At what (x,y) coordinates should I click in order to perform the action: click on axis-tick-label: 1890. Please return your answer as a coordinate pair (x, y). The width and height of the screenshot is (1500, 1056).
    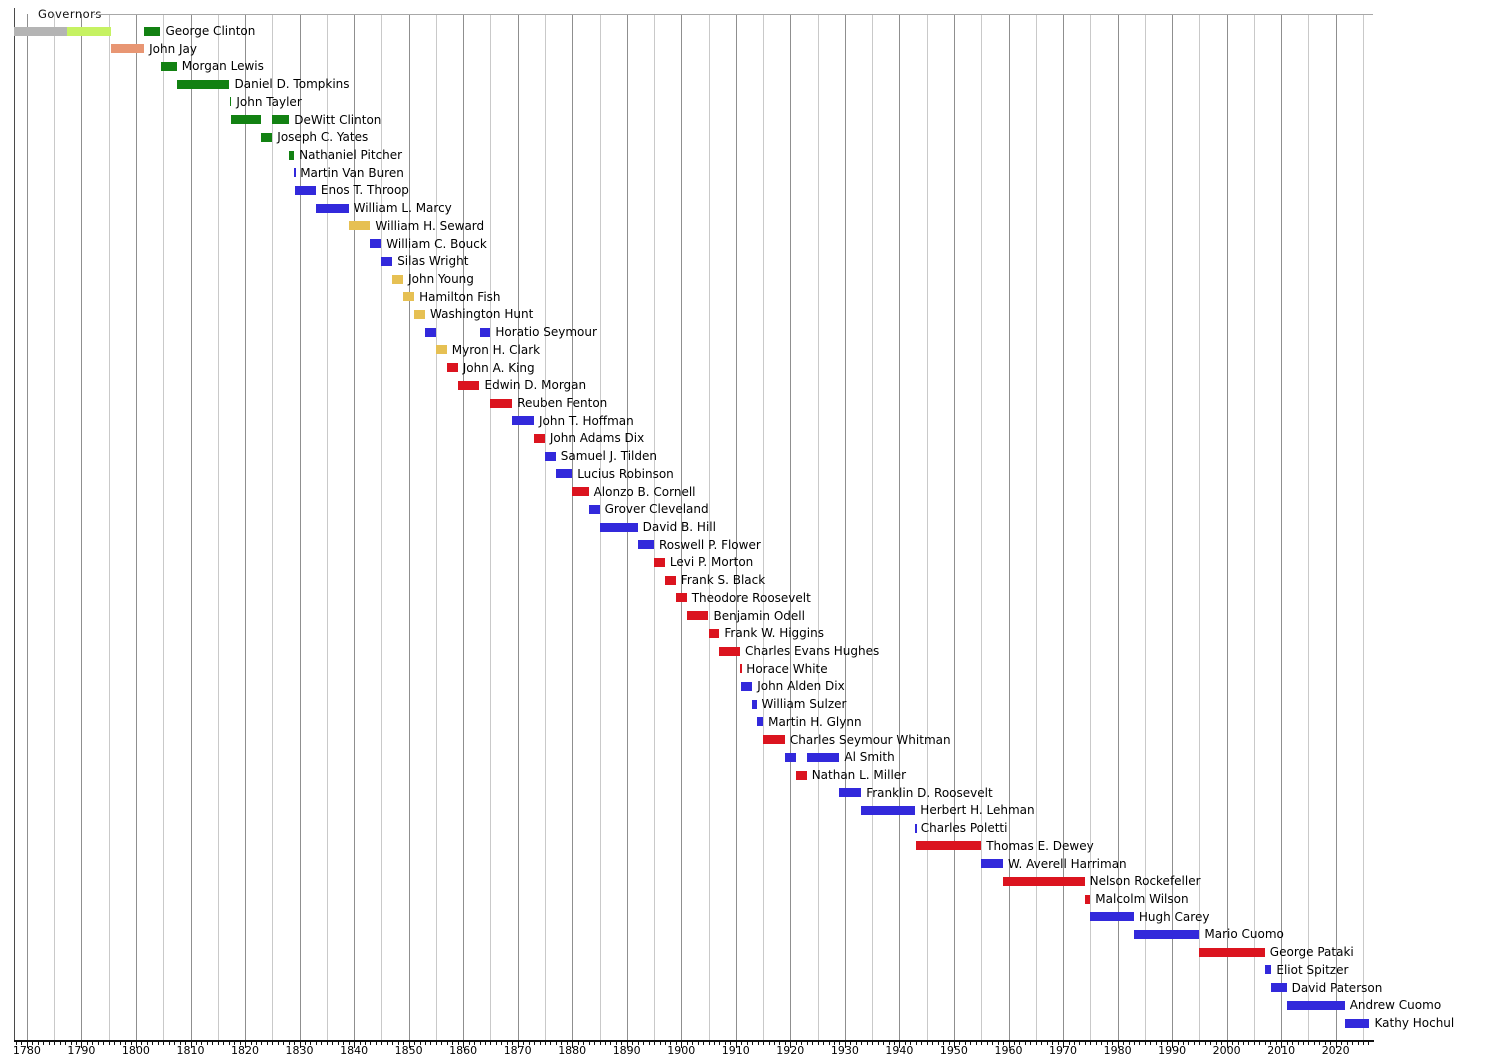
    Looking at the image, I should click on (626, 1050).